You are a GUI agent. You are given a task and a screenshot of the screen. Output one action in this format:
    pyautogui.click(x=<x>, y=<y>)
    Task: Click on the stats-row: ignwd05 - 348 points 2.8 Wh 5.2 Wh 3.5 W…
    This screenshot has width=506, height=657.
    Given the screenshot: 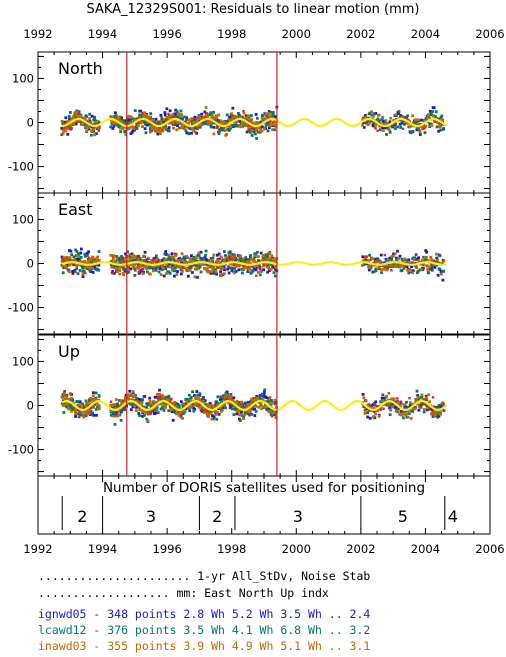 What is the action you would take?
    pyautogui.click(x=204, y=614)
    